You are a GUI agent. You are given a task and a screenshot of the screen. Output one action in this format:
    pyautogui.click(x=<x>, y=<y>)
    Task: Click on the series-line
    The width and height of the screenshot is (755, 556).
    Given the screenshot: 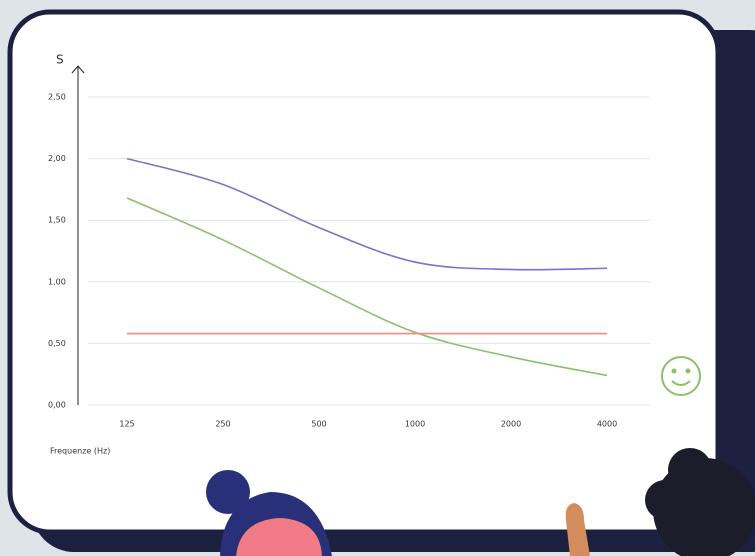 What is the action you would take?
    pyautogui.click(x=367, y=214)
    